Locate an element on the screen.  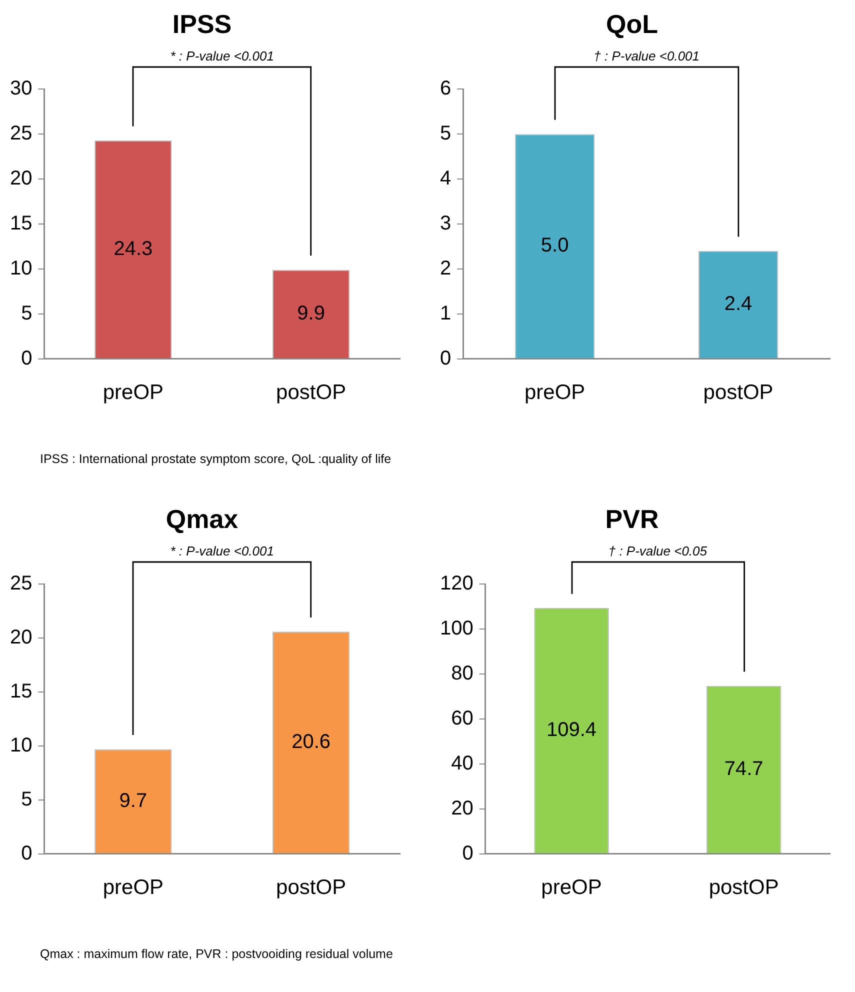
chart-title: Qmax is located at coordinates (202, 519).